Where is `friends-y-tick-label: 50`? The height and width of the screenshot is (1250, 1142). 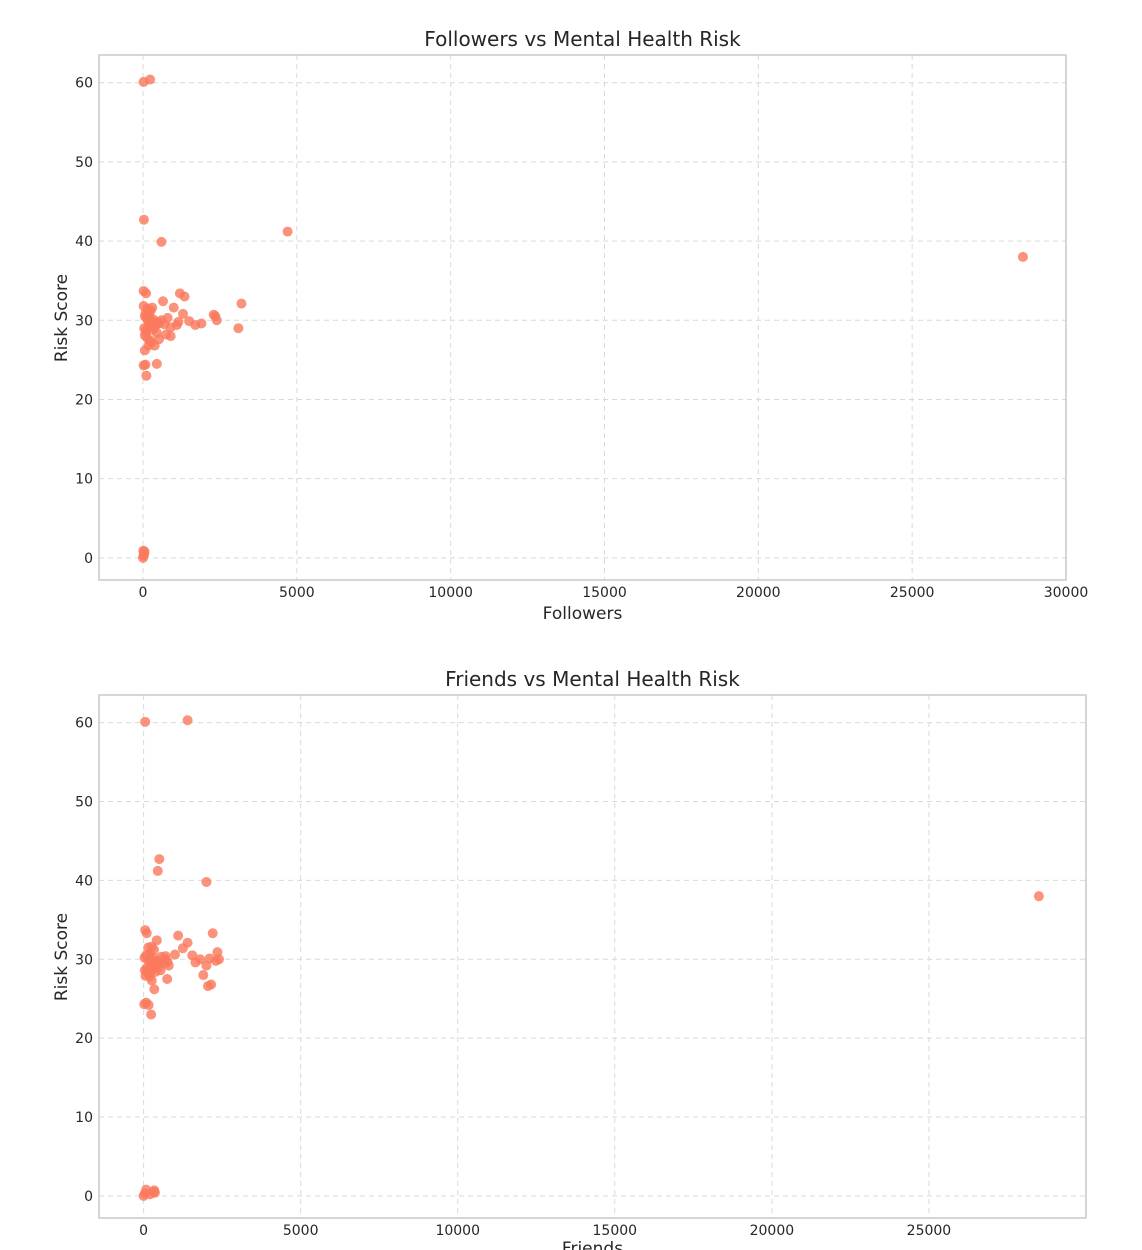 friends-y-tick-label: 50 is located at coordinates (84, 802).